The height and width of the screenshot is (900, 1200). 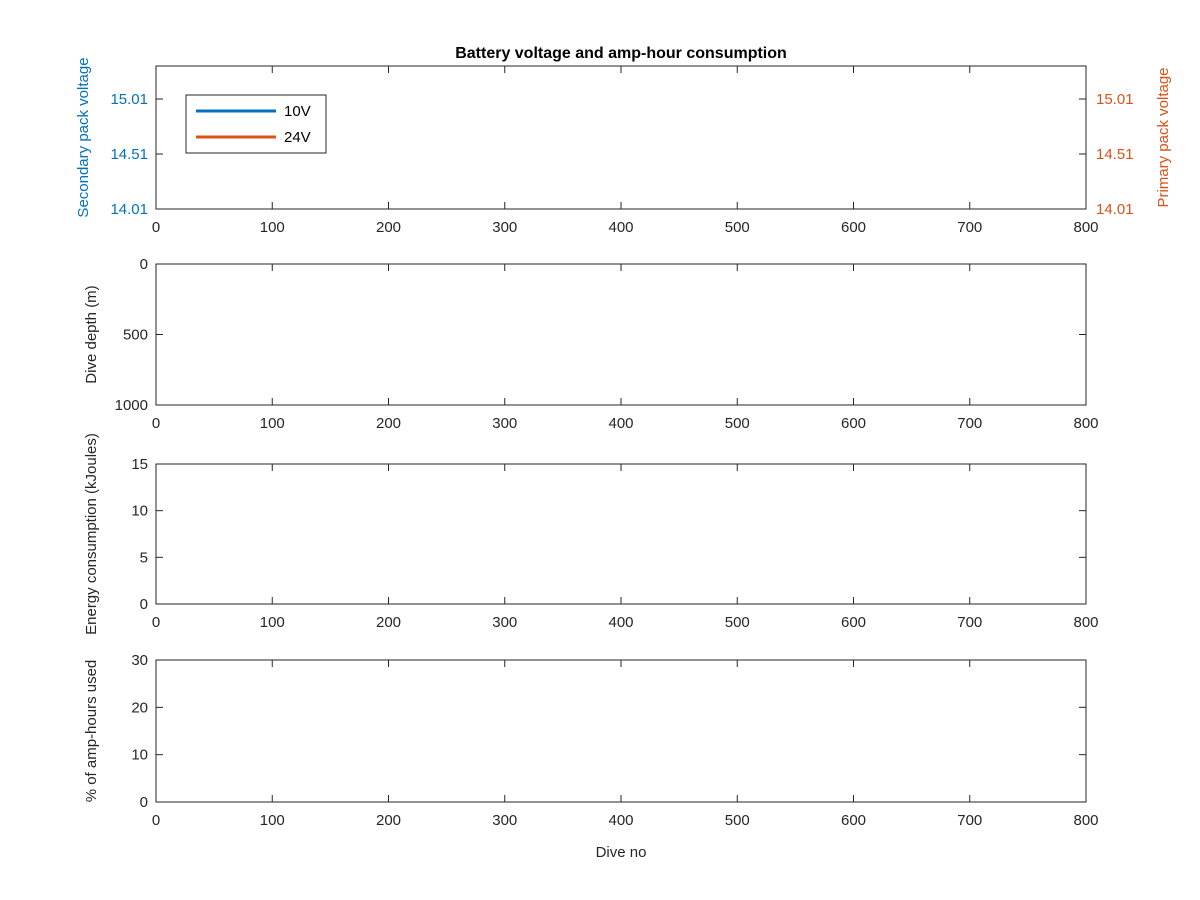 I want to click on y-tick-label: 14.01, so click(x=129, y=209).